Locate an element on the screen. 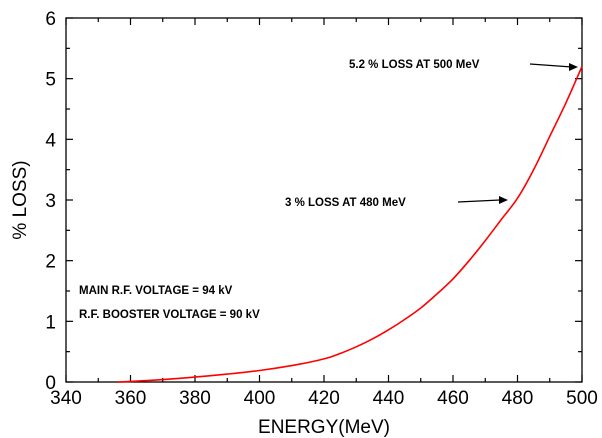  x-tick-label: 420 is located at coordinates (324, 398).